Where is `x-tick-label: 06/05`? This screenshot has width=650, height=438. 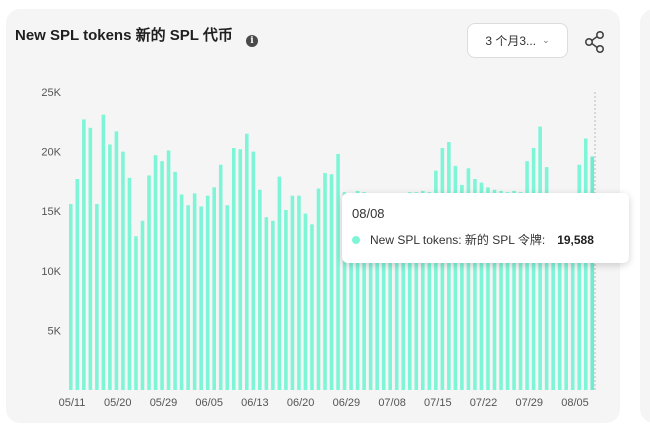 x-tick-label: 06/05 is located at coordinates (209, 403).